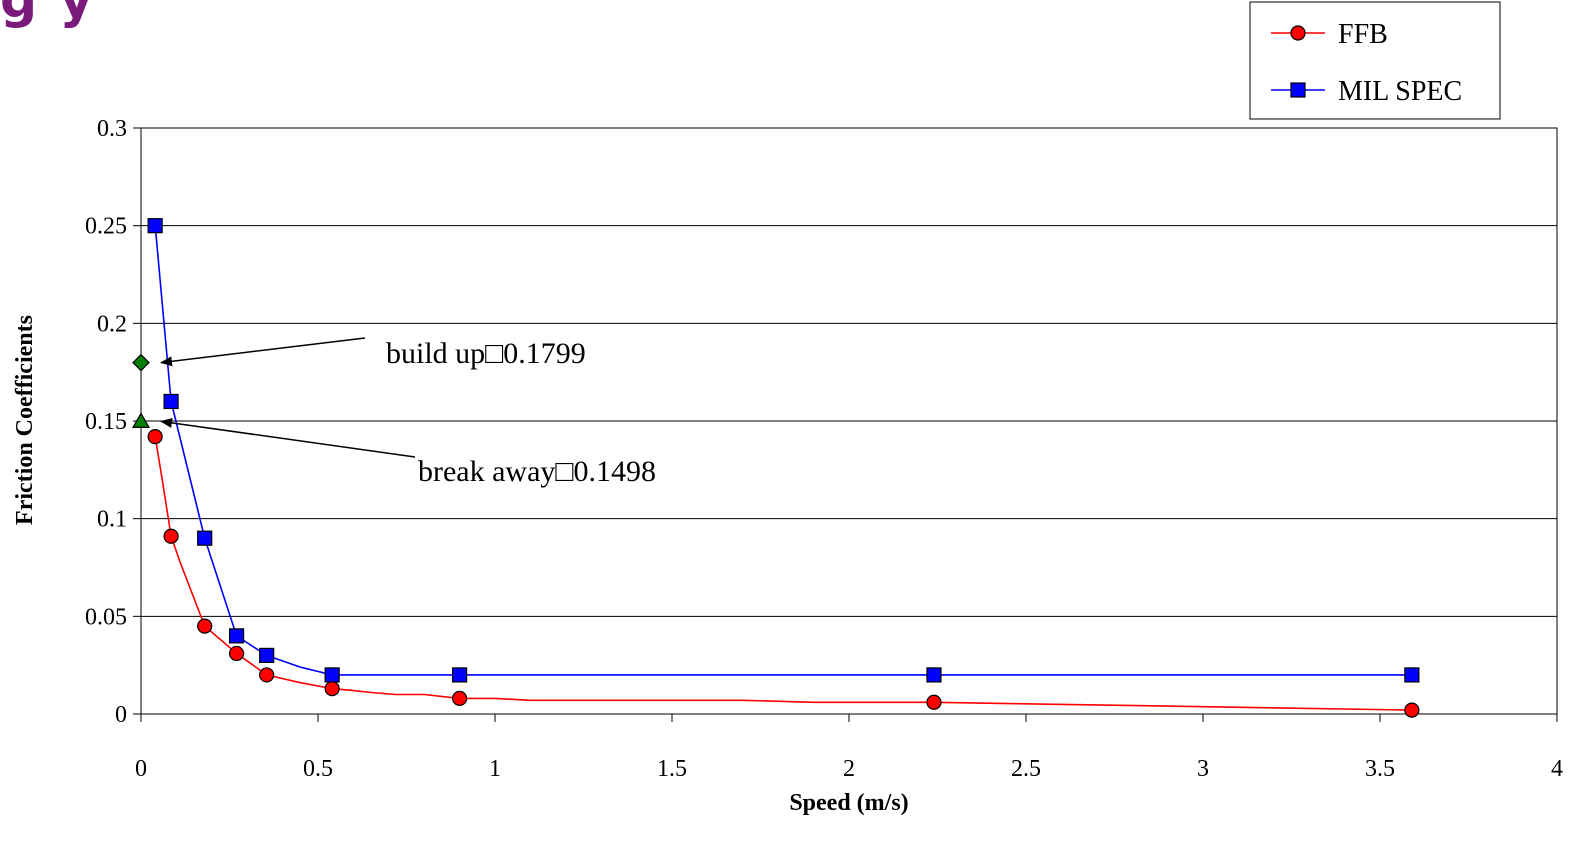 The width and height of the screenshot is (1572, 850). I want to click on annotation-label: break away□0.1498, so click(537, 471).